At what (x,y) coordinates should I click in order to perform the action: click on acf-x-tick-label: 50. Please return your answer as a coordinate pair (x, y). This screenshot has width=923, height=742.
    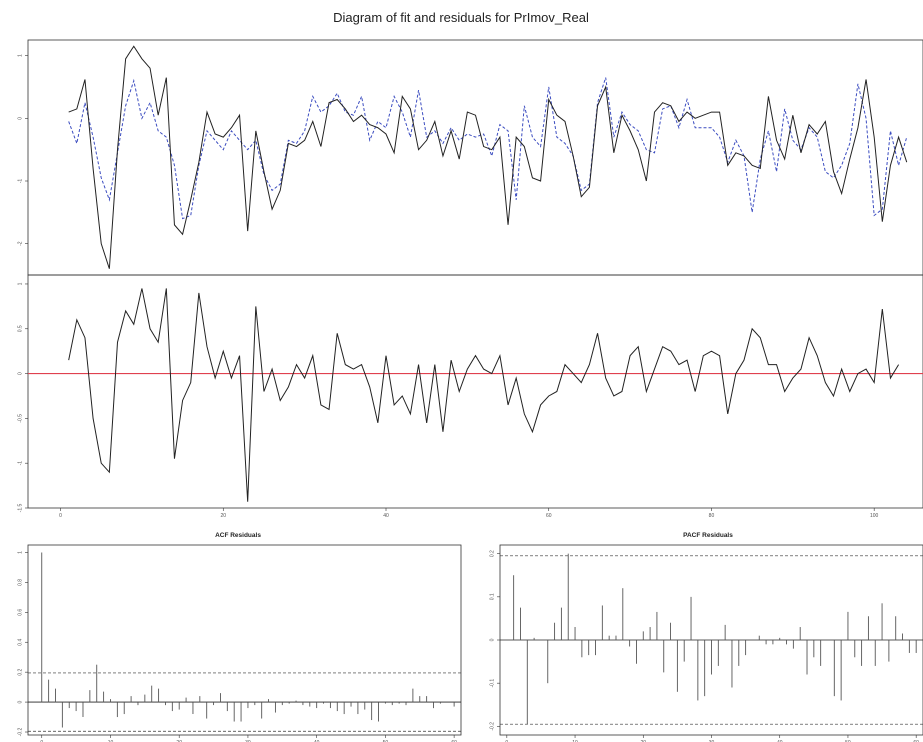
    Looking at the image, I should click on (386, 741).